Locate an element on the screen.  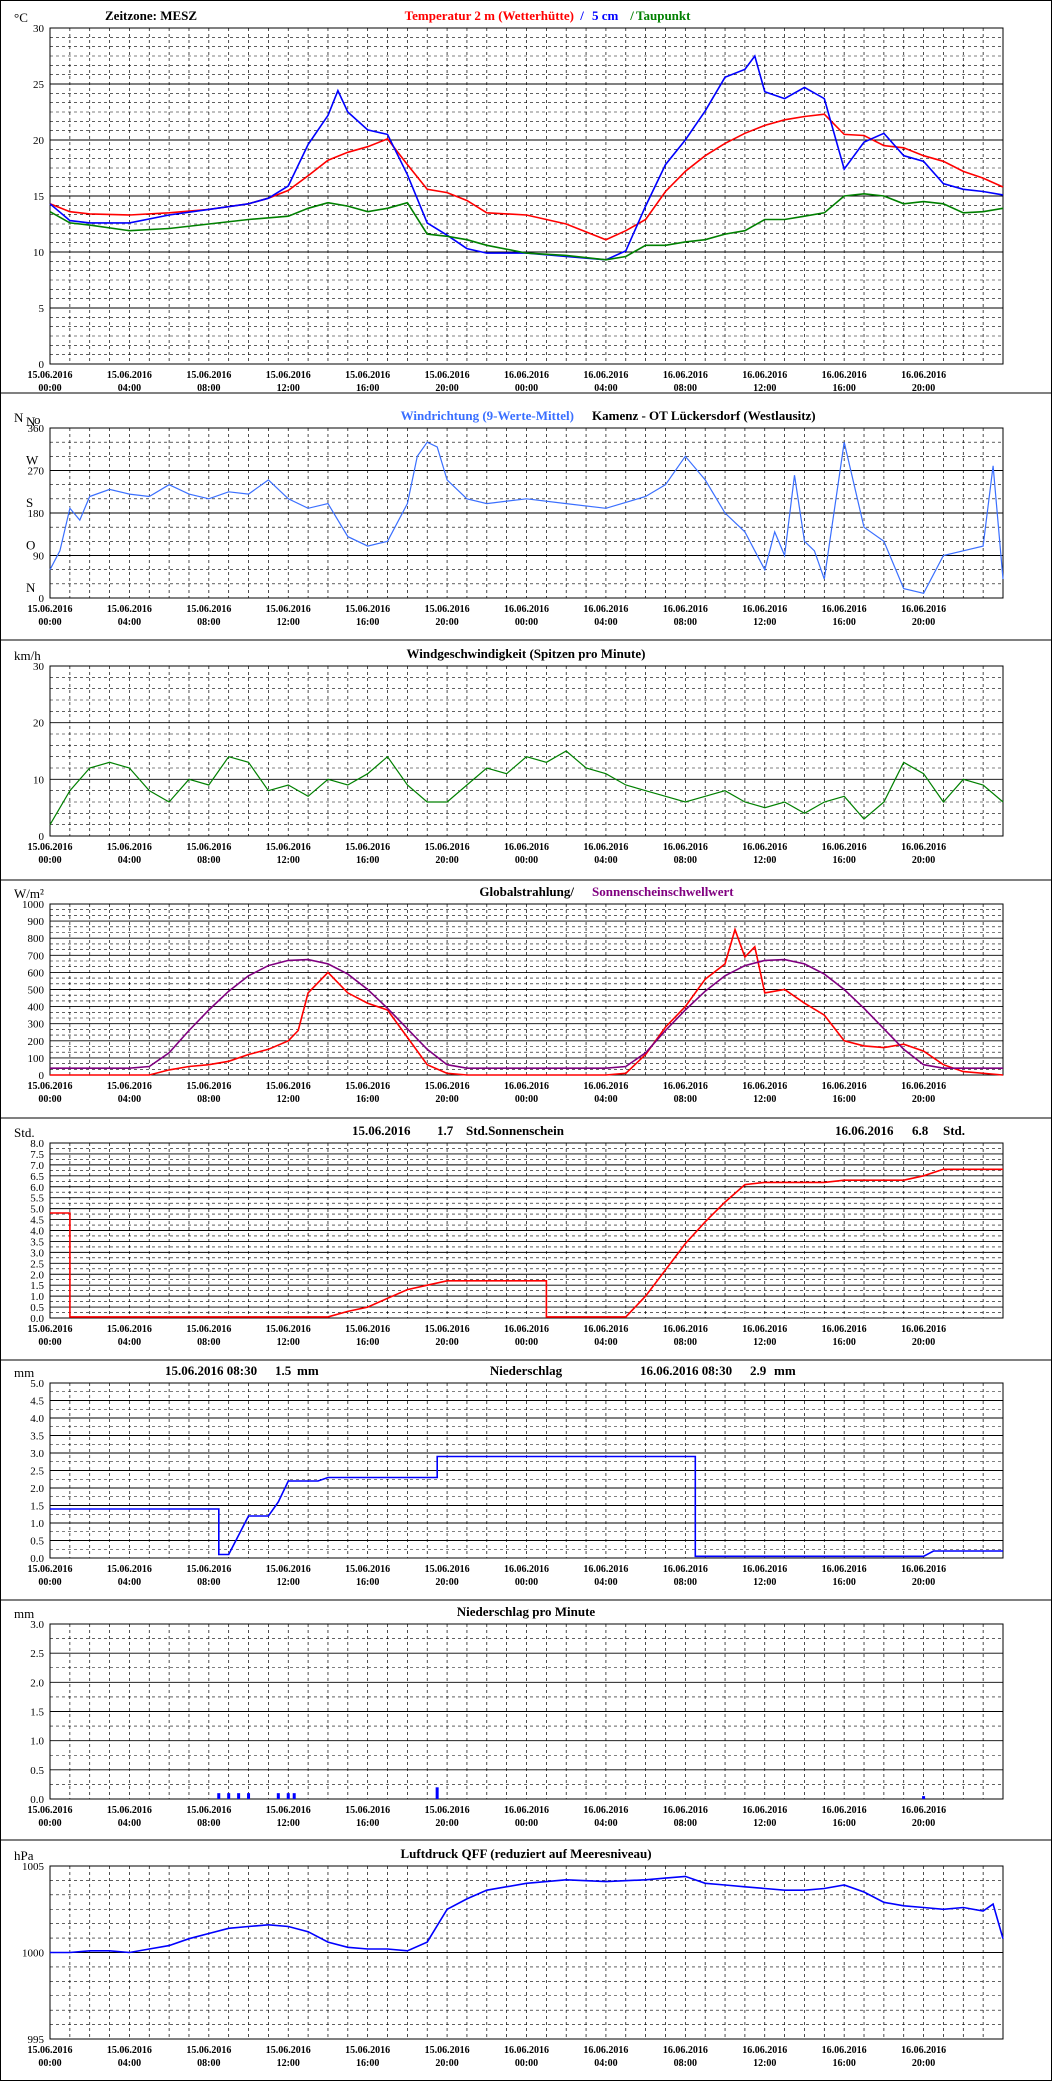
y-tick-label: 5 is located at coordinates (42, 309).